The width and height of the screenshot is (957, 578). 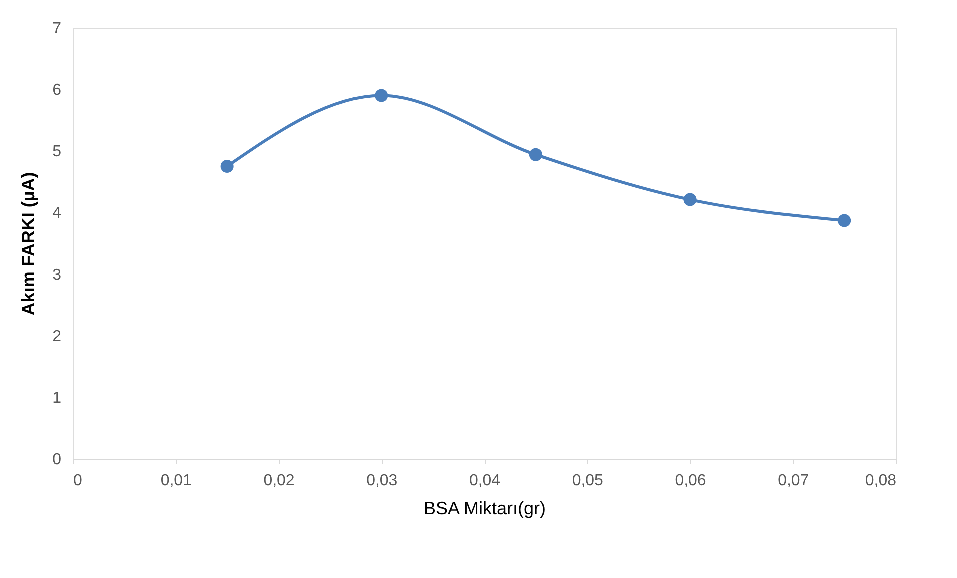 I want to click on x-tick-label: 0,03, so click(x=382, y=481).